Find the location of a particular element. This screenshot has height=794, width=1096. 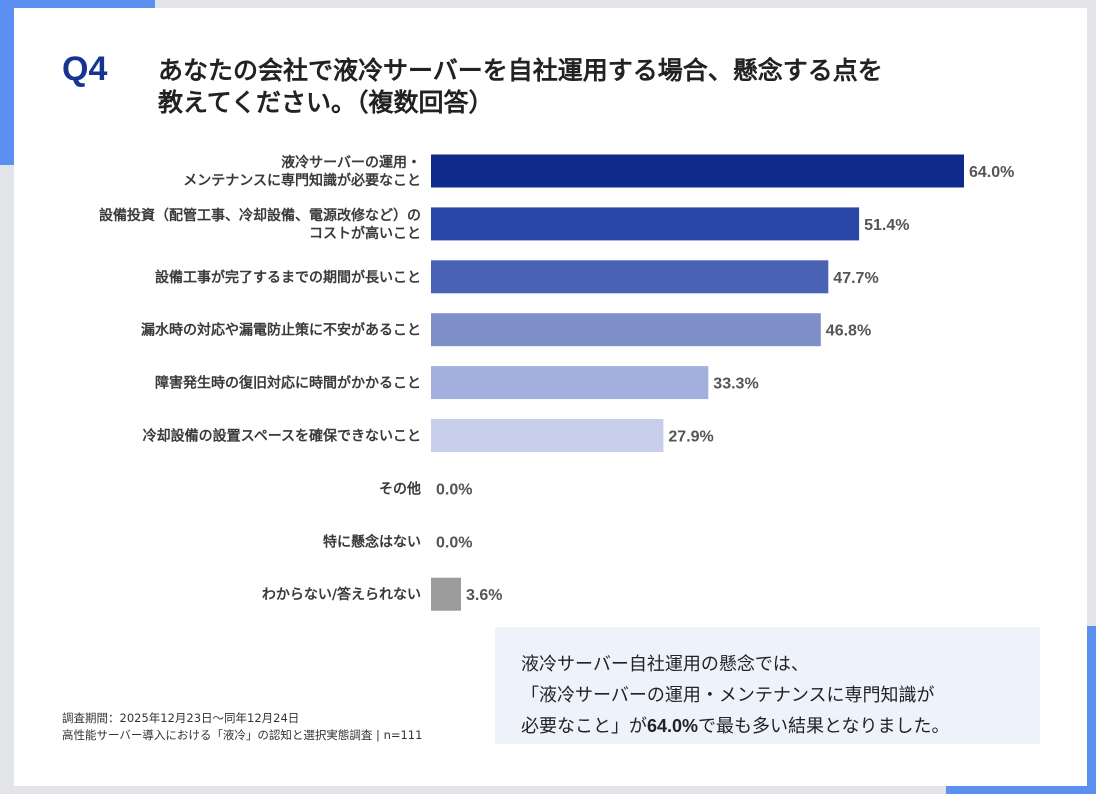

summary-line-2: 「液冷サーバーの運用・メンテナンスに専門知識が is located at coordinates (728, 695).